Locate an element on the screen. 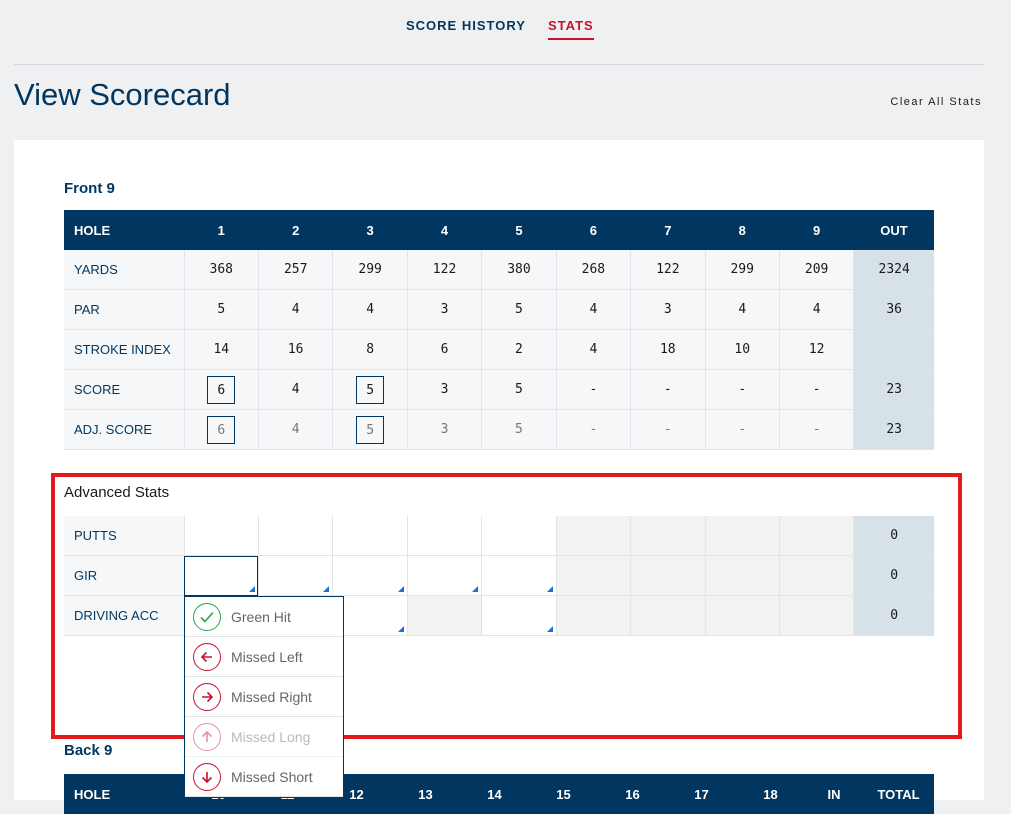  stroke-index-cell: 2 is located at coordinates (519, 349).